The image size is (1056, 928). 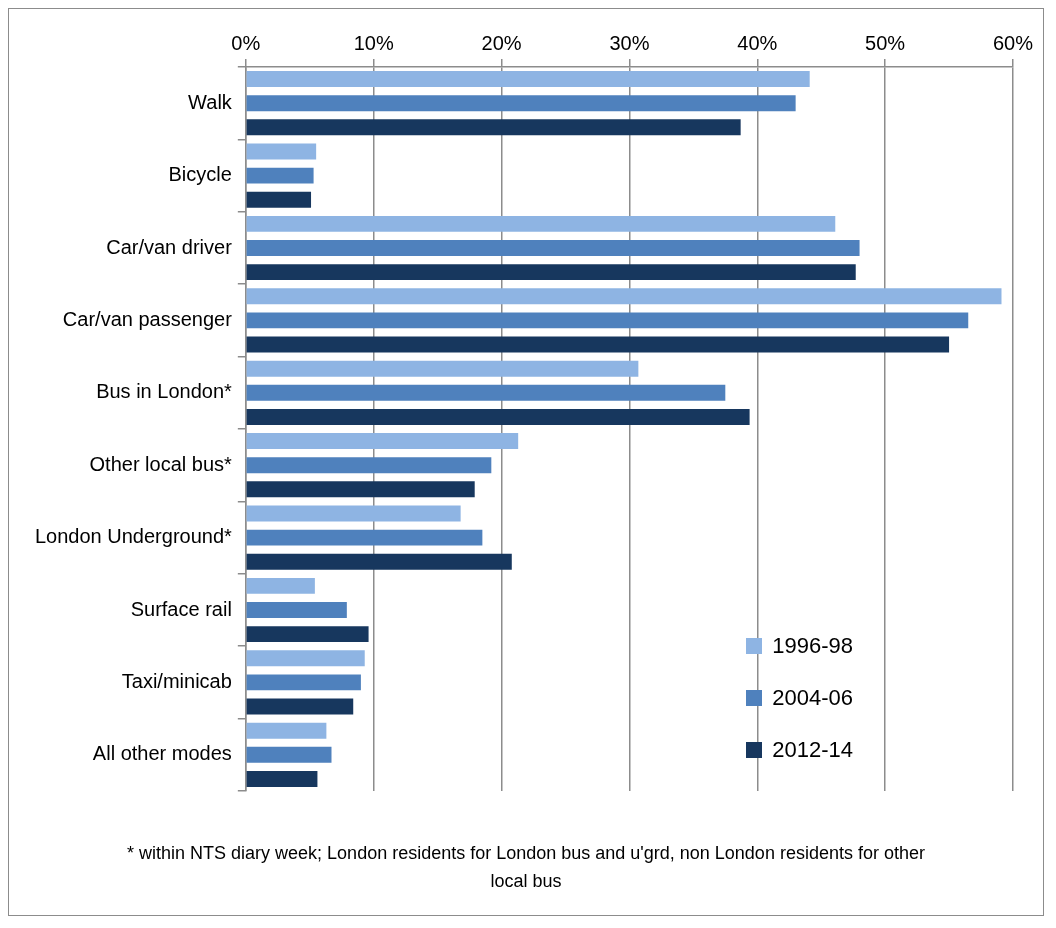 What do you see at coordinates (181, 608) in the screenshot?
I see `y-tick-label: Surface rail` at bounding box center [181, 608].